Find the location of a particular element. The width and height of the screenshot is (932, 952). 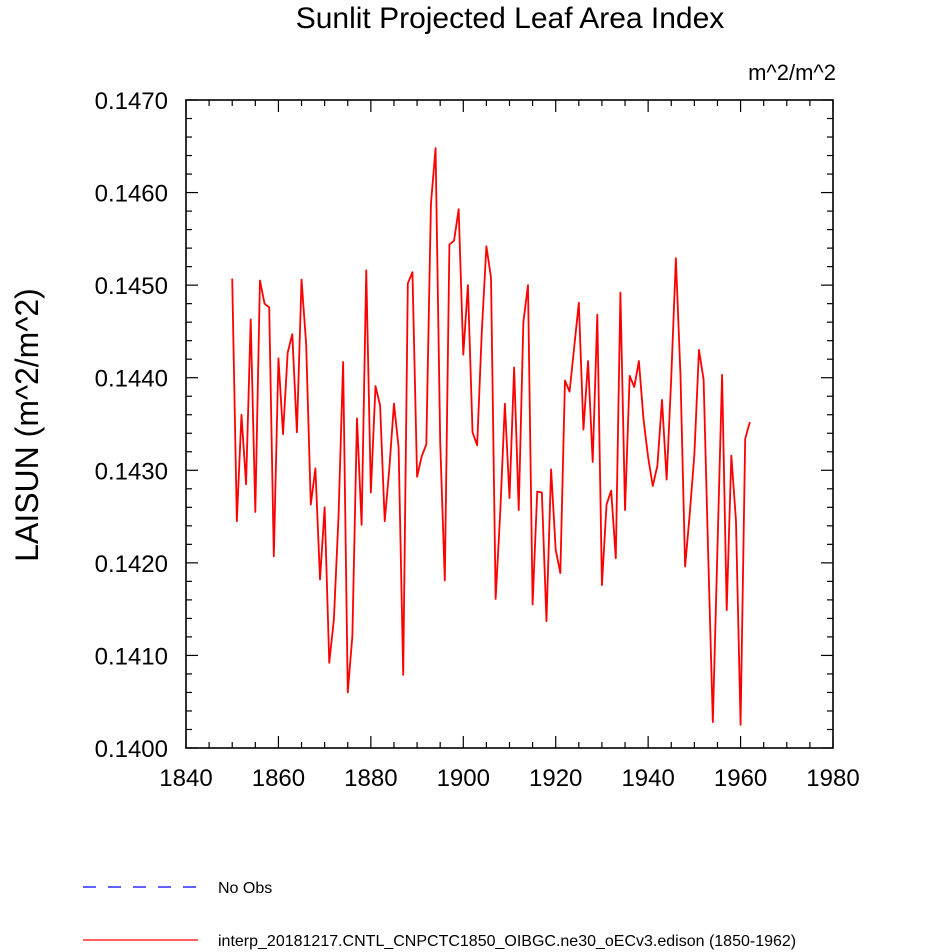

chart-title: Sunlit Projected Leaf Area Index is located at coordinates (510, 18).